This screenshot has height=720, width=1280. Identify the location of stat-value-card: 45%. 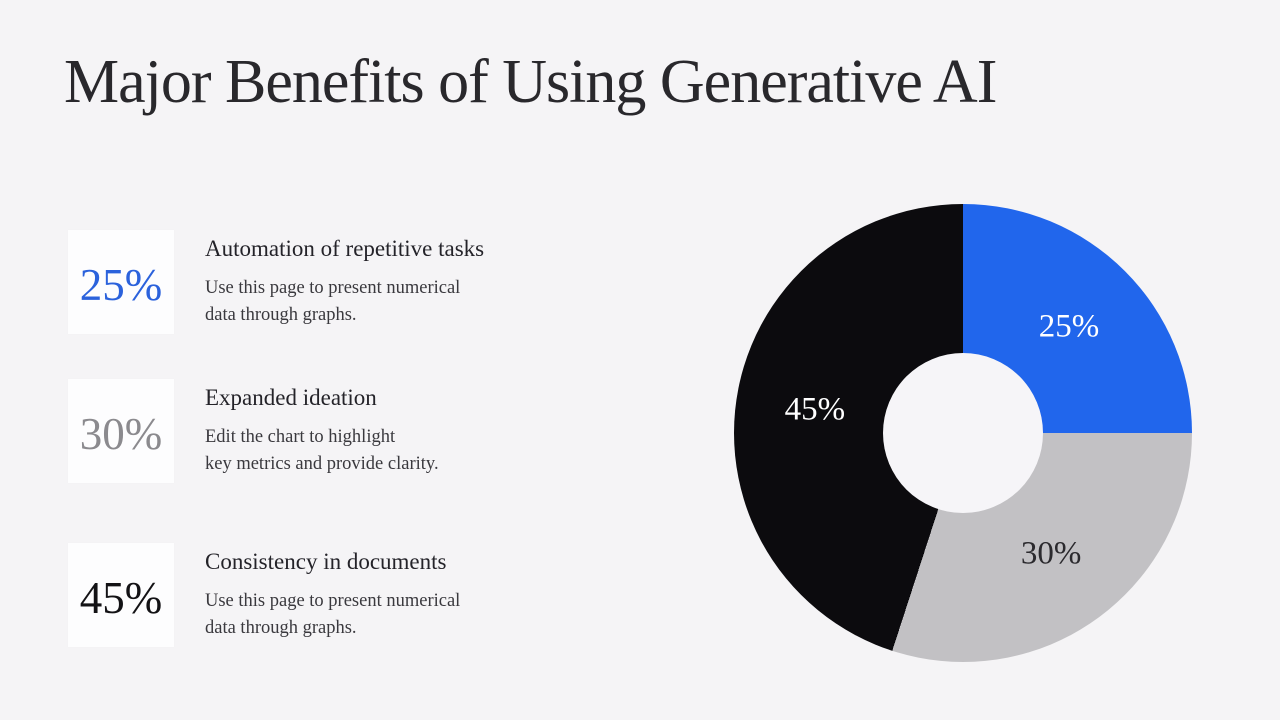
(121, 595).